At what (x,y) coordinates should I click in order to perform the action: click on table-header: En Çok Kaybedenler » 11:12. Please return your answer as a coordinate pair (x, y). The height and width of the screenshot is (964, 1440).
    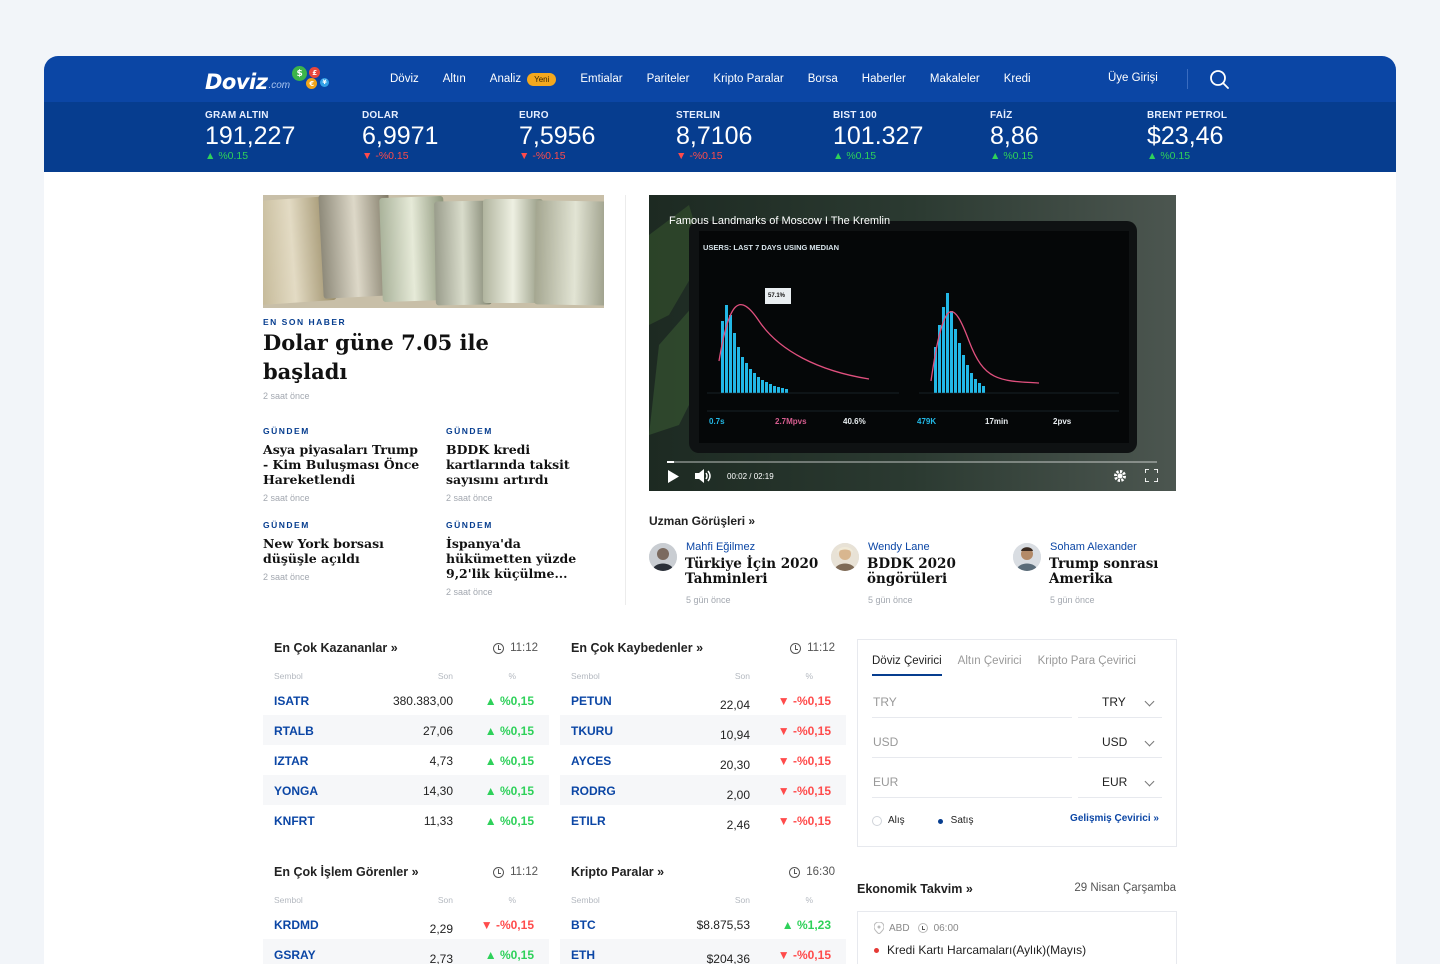
    Looking at the image, I should click on (703, 649).